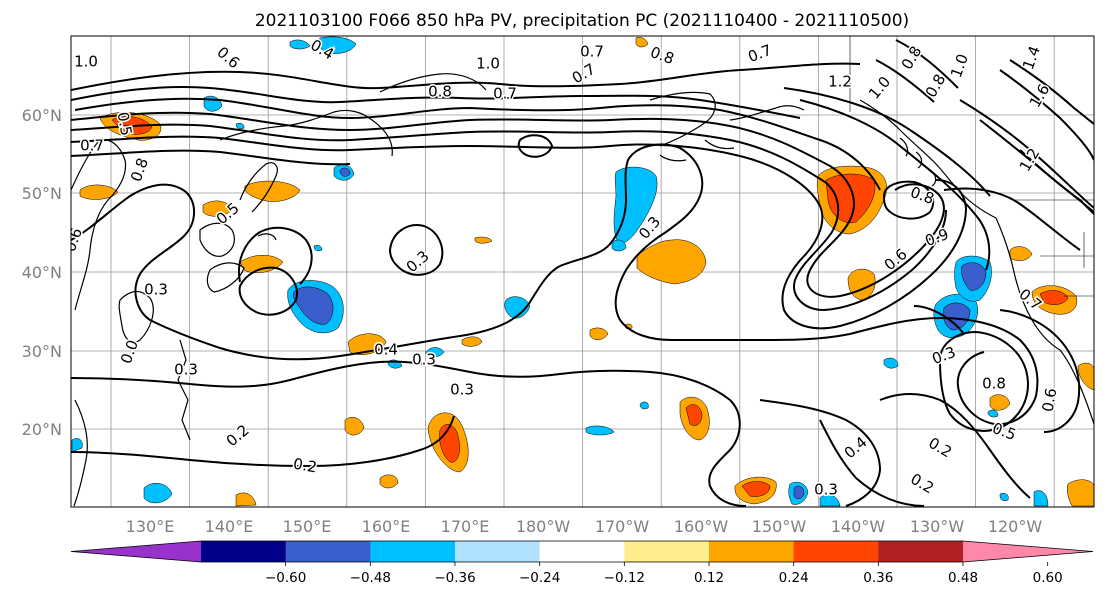  What do you see at coordinates (971, 166) in the screenshot?
I see `political-borders` at bounding box center [971, 166].